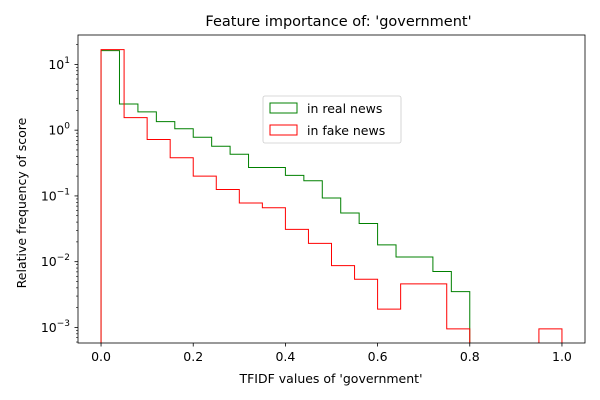  I want to click on x-tick-label: 1.0, so click(562, 356).